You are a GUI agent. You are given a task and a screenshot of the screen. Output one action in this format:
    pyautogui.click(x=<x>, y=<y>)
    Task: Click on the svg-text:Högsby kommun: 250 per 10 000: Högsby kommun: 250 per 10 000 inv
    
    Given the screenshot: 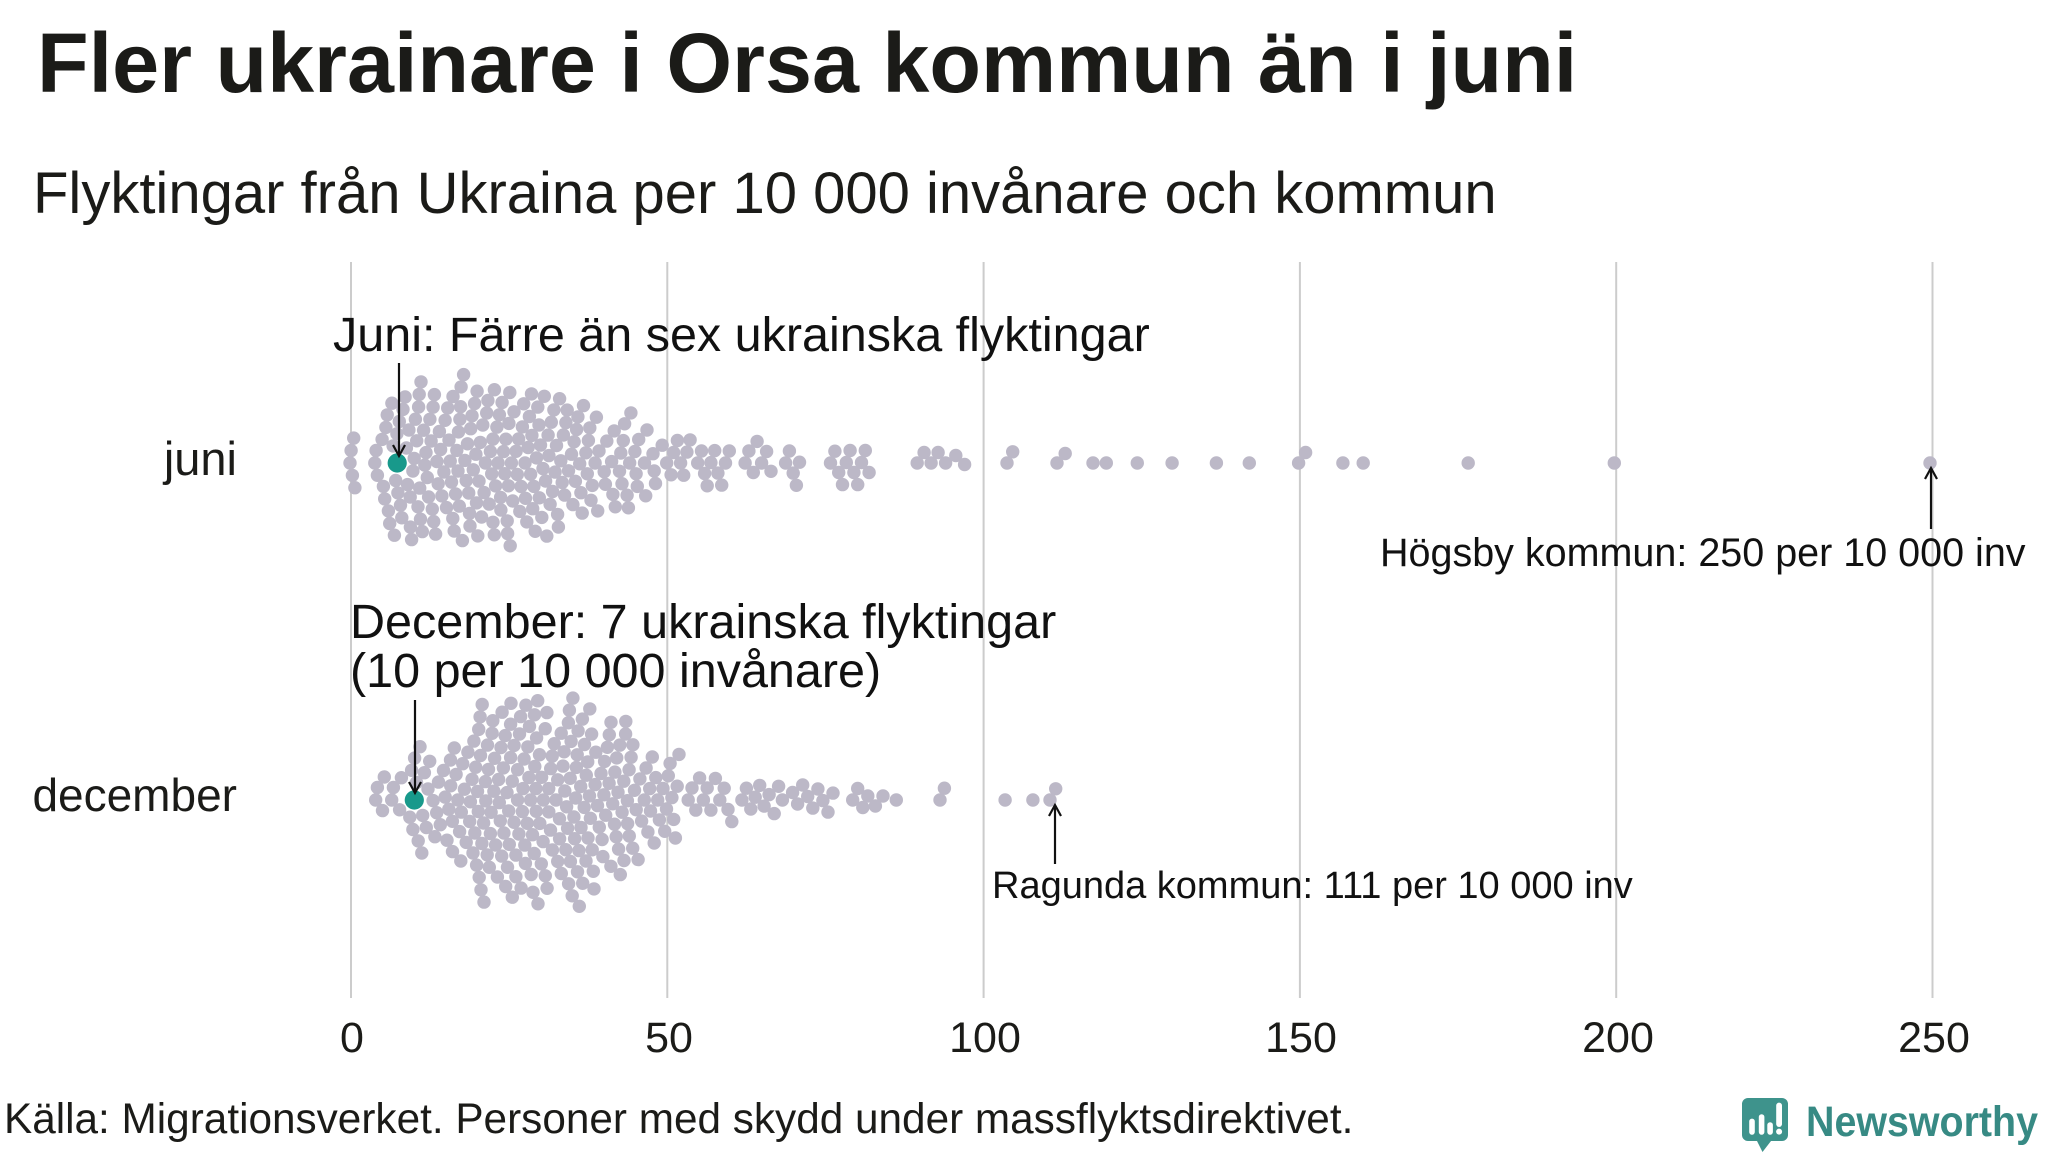 What is the action you would take?
    pyautogui.click(x=1703, y=553)
    